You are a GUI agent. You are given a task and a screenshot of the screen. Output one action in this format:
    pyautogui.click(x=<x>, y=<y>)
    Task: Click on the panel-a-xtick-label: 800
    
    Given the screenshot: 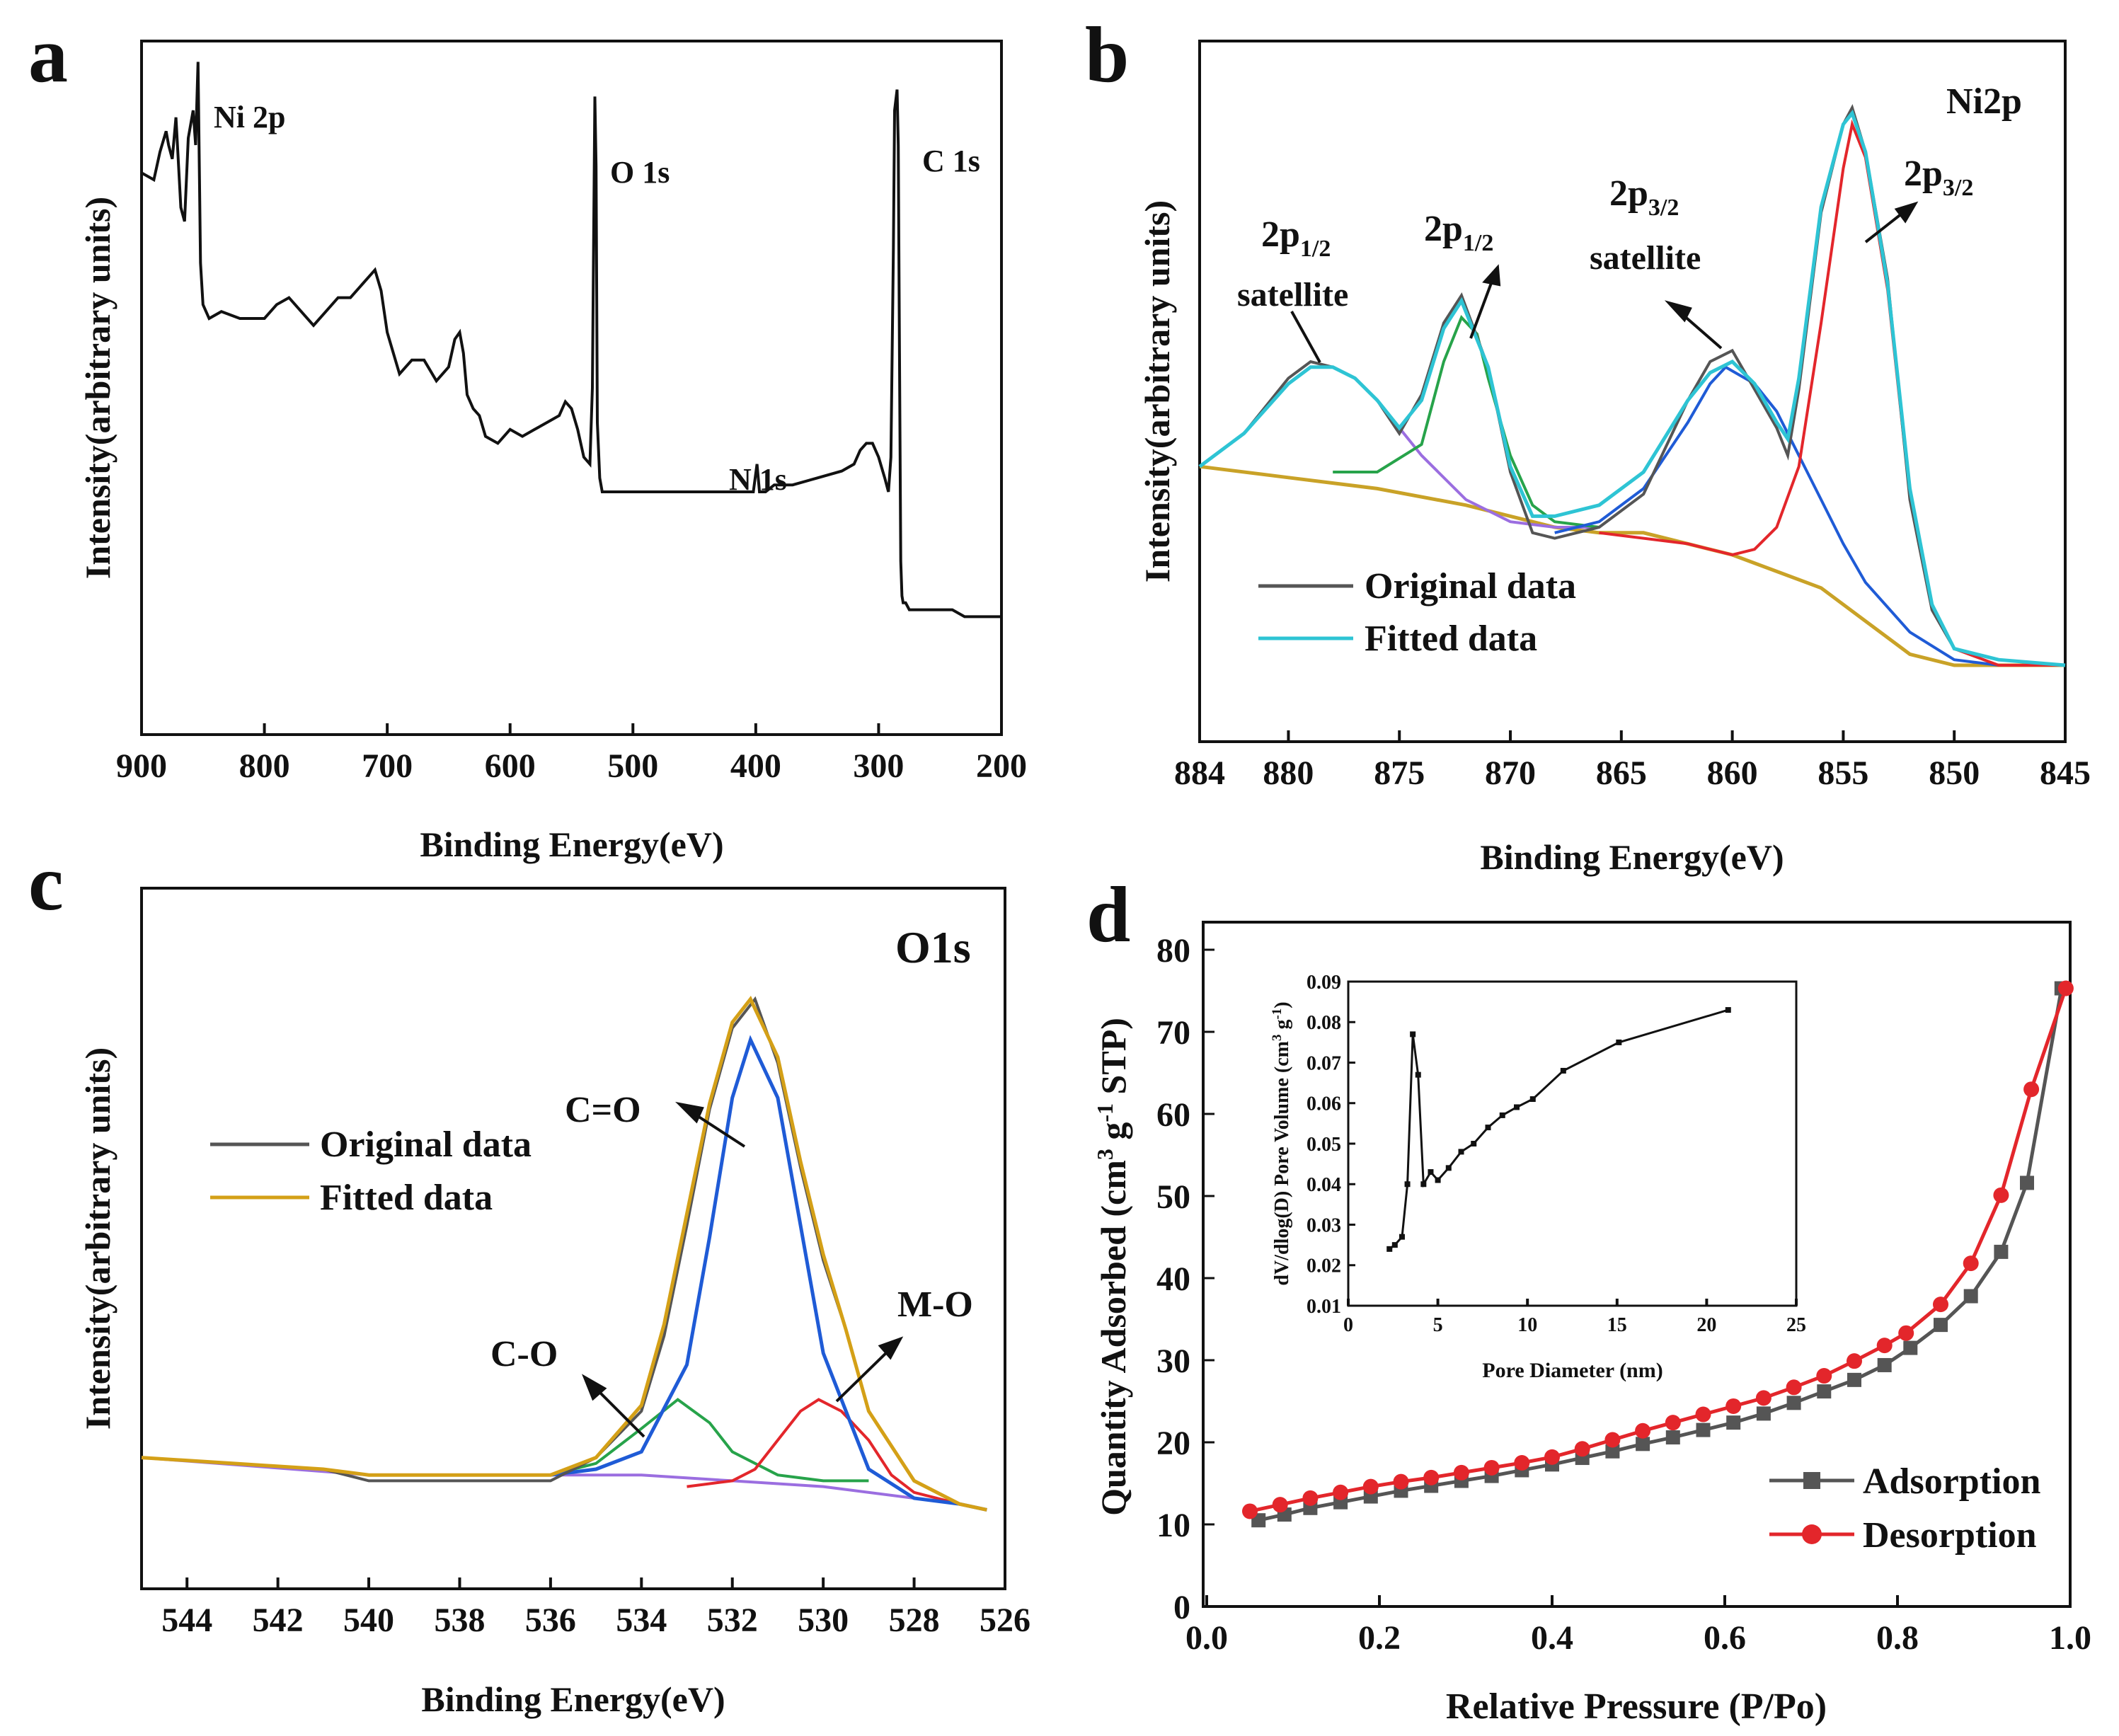 What is the action you would take?
    pyautogui.click(x=264, y=766)
    